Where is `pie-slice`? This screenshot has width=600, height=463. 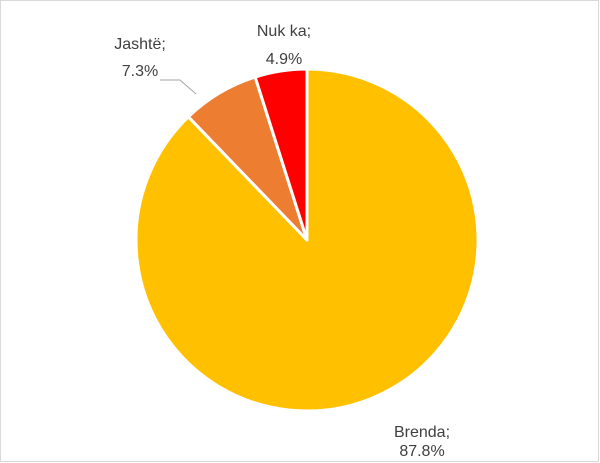 pie-slice is located at coordinates (281, 154).